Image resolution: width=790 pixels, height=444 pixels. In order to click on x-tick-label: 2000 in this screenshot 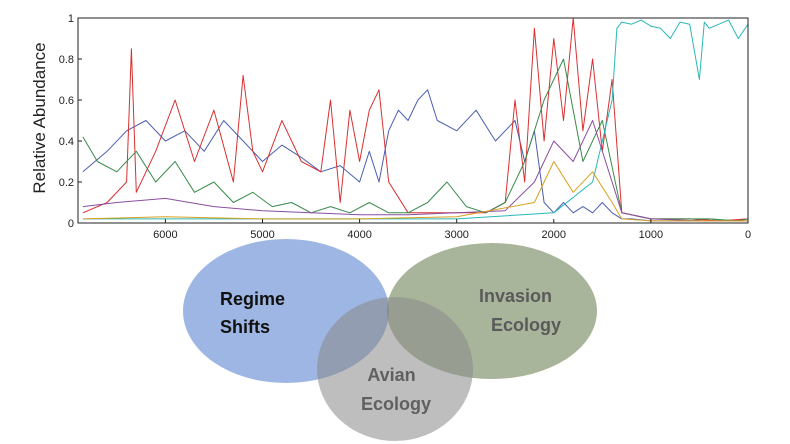, I will do `click(554, 235)`.